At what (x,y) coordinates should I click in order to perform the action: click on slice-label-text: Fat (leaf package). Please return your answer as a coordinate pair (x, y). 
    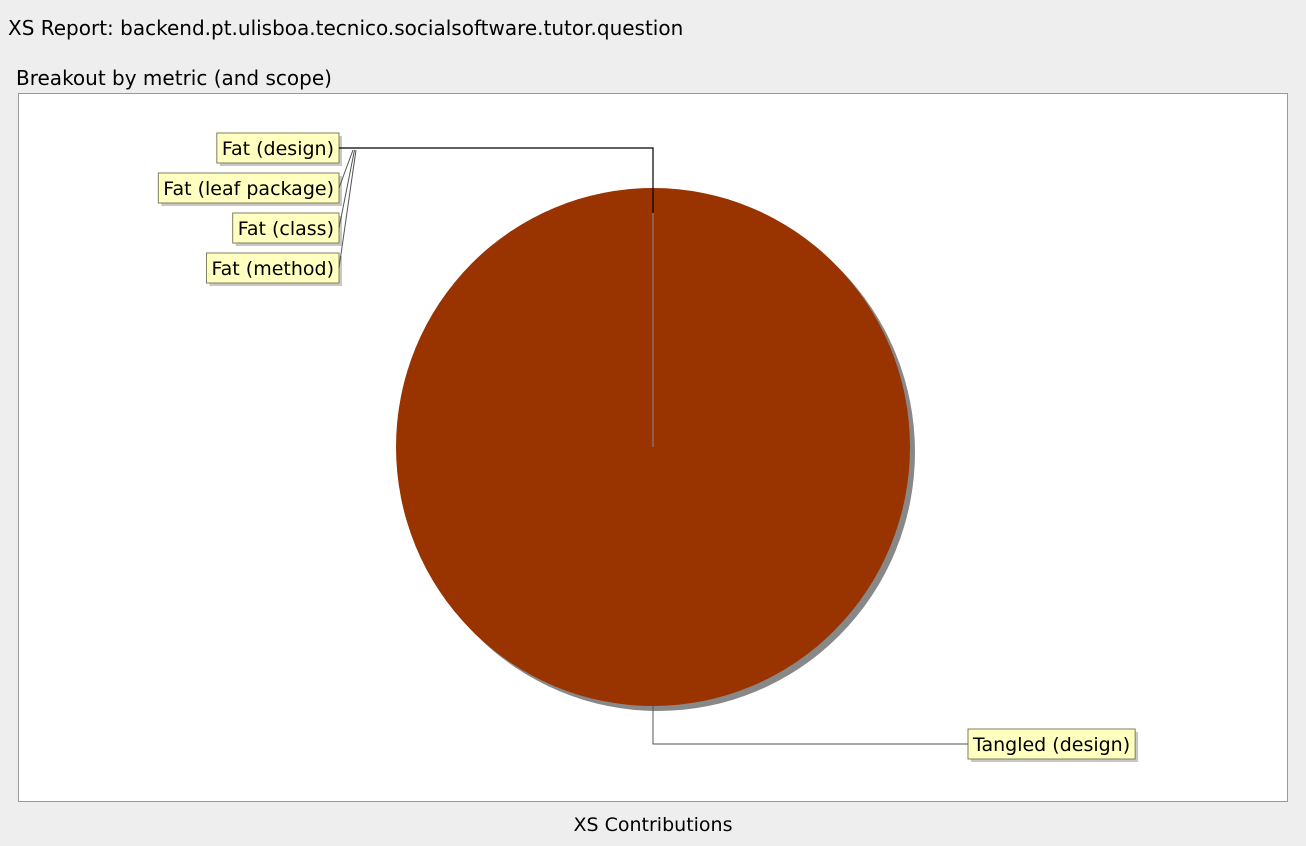
    Looking at the image, I should click on (248, 189).